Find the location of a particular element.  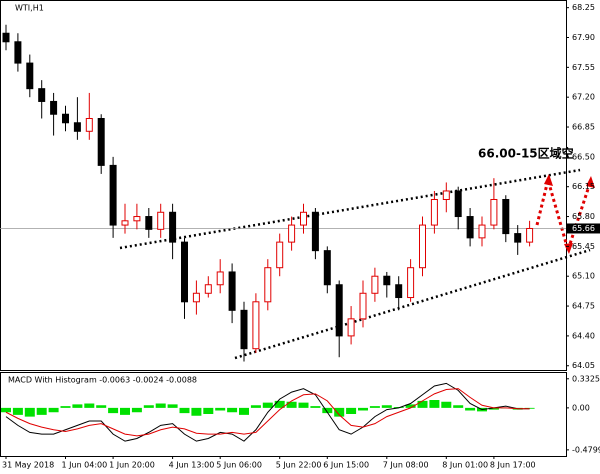

x-tick-label: 5 Jun 22:00 is located at coordinates (299, 465).